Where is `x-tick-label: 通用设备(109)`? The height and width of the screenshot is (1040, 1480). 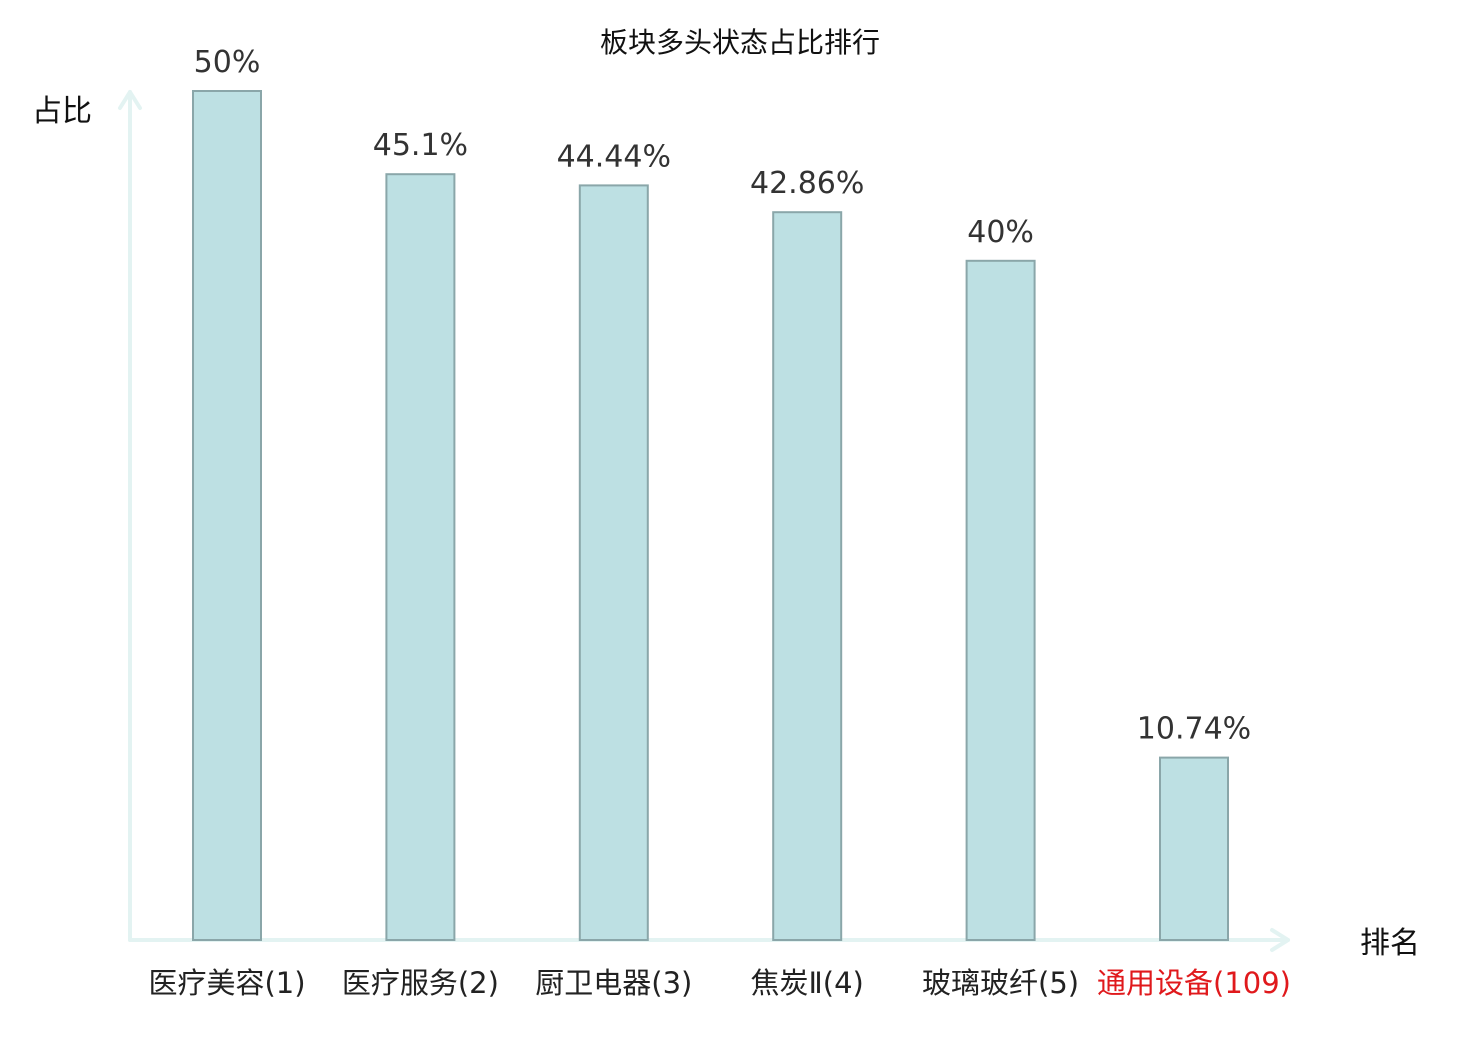
x-tick-label: 通用设备(109) is located at coordinates (1194, 983).